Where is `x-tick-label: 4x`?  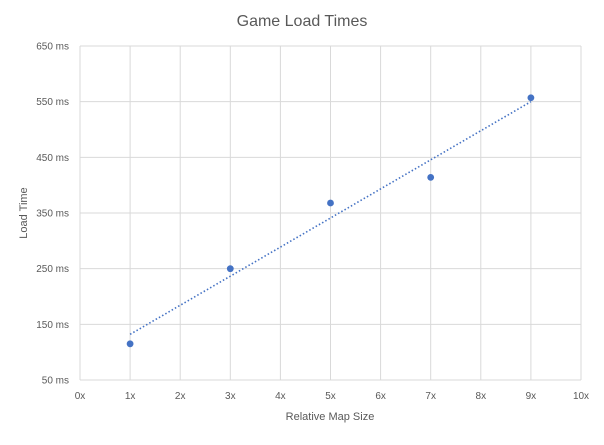 x-tick-label: 4x is located at coordinates (280, 396).